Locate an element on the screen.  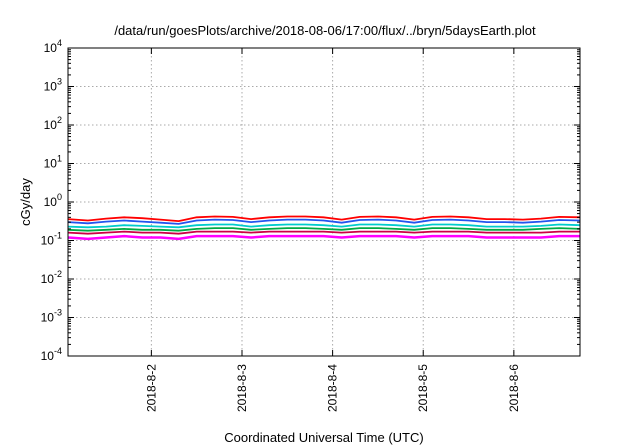
y-tick-exponent: 3 is located at coordinates (59, 82).